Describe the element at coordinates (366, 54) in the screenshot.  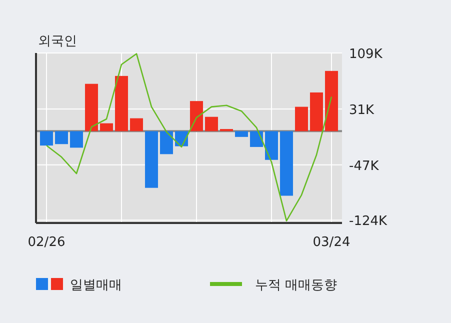
I see `y-tick-label: 109K` at that location.